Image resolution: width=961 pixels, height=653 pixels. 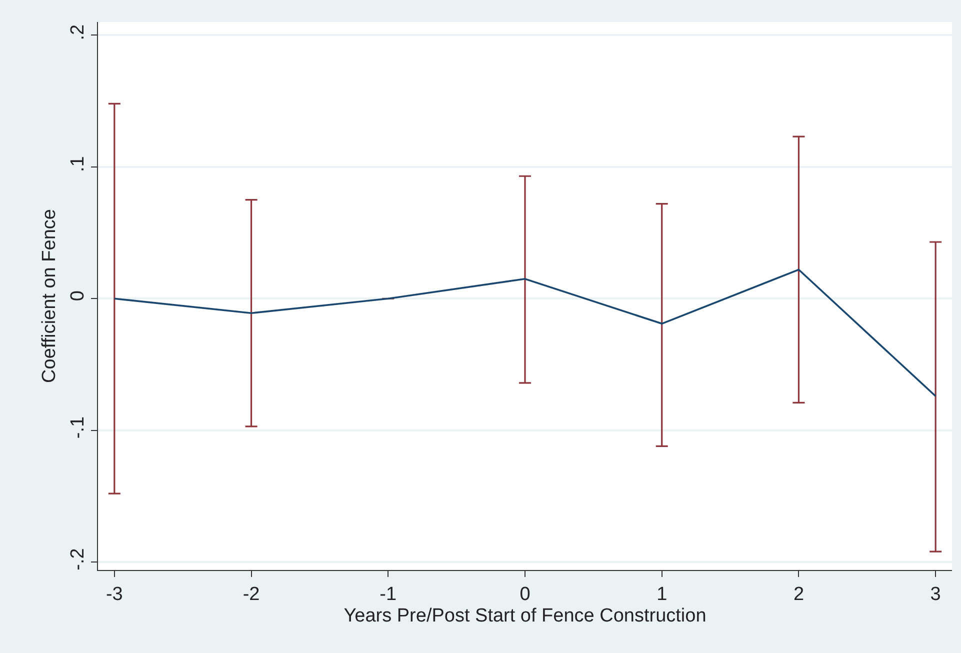 What do you see at coordinates (77, 559) in the screenshot?
I see `y-tick-label: -.2` at bounding box center [77, 559].